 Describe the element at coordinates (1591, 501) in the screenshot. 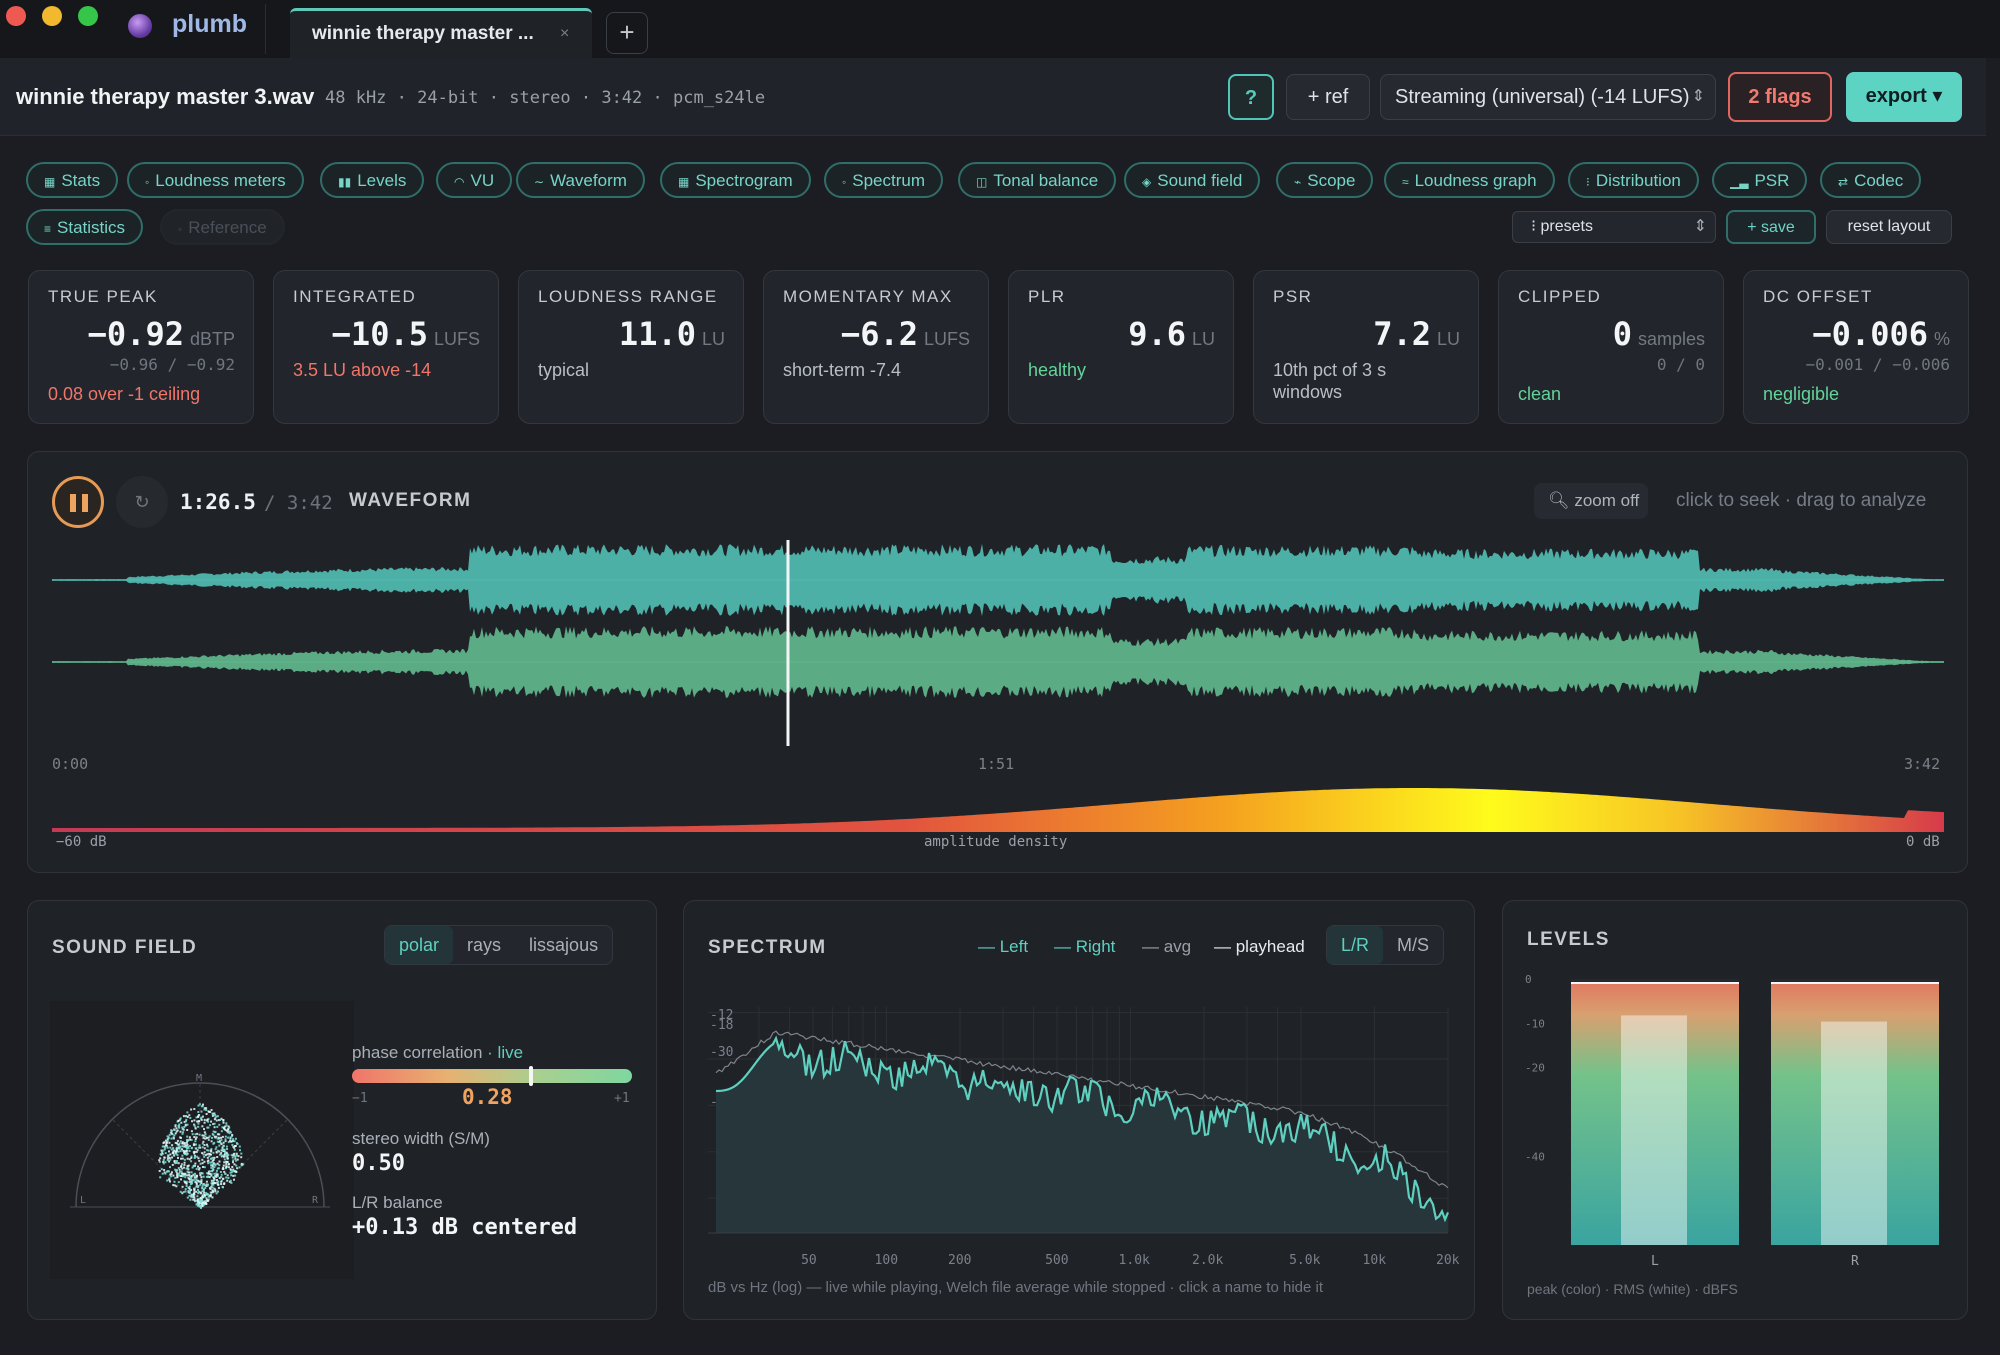

I see `zoom-toggle-button: 🔍︎ zoom off` at that location.